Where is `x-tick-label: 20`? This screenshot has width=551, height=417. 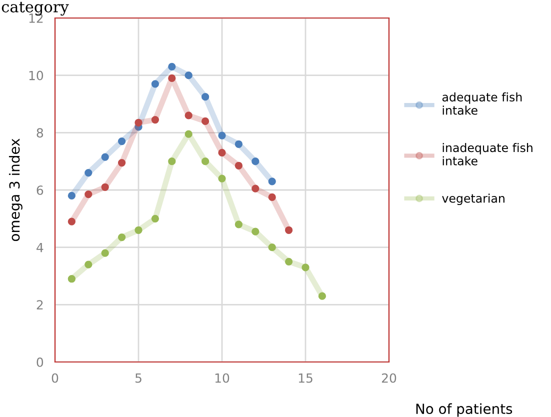
x-tick-label: 20 is located at coordinates (389, 378).